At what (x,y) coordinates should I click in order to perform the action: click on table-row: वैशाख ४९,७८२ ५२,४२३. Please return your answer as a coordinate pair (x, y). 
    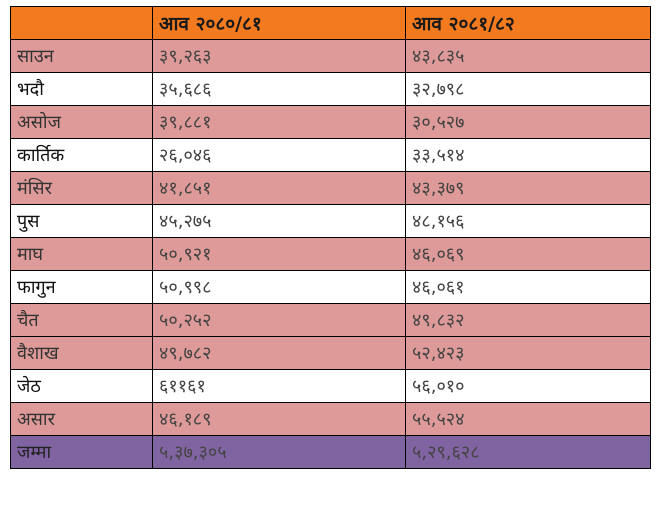
    Looking at the image, I should click on (330, 353).